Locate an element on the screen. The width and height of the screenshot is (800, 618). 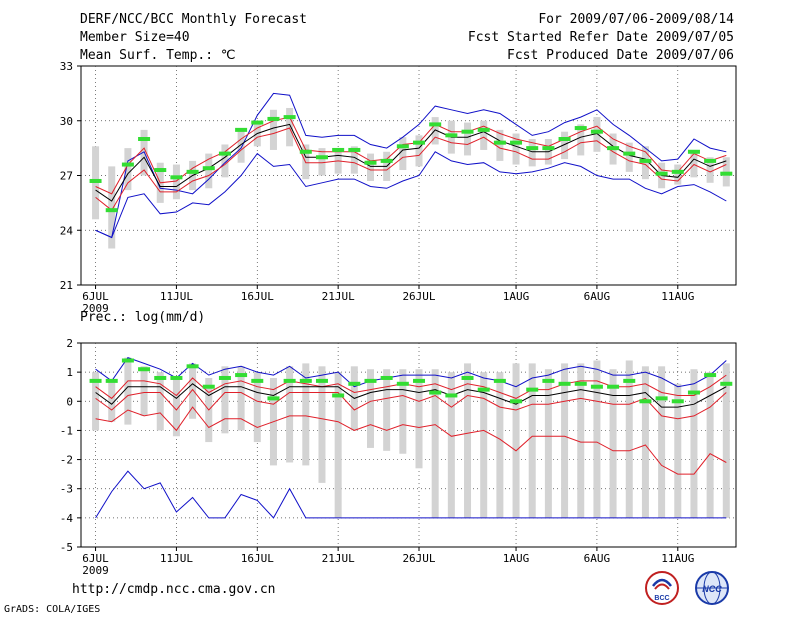
prec-xtick-label: 11AUG is located at coordinates (677, 558).